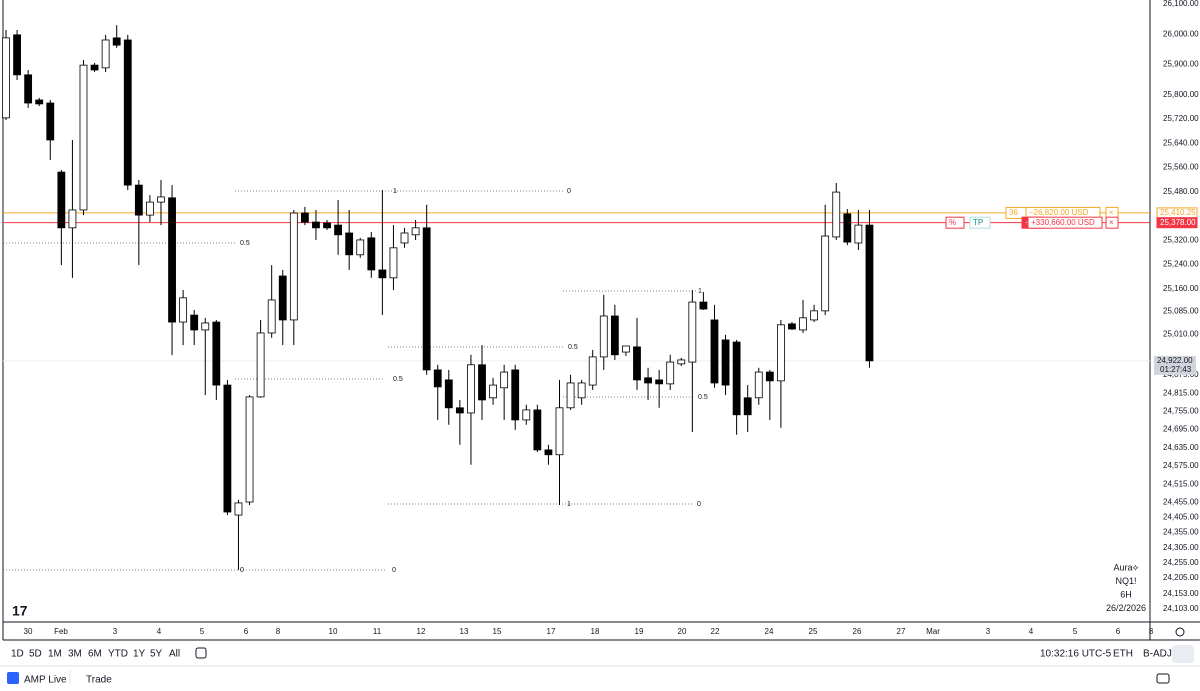 Image resolution: width=1200 pixels, height=691 pixels. What do you see at coordinates (639, 631) in the screenshot?
I see `x-tick-label: 19` at bounding box center [639, 631].